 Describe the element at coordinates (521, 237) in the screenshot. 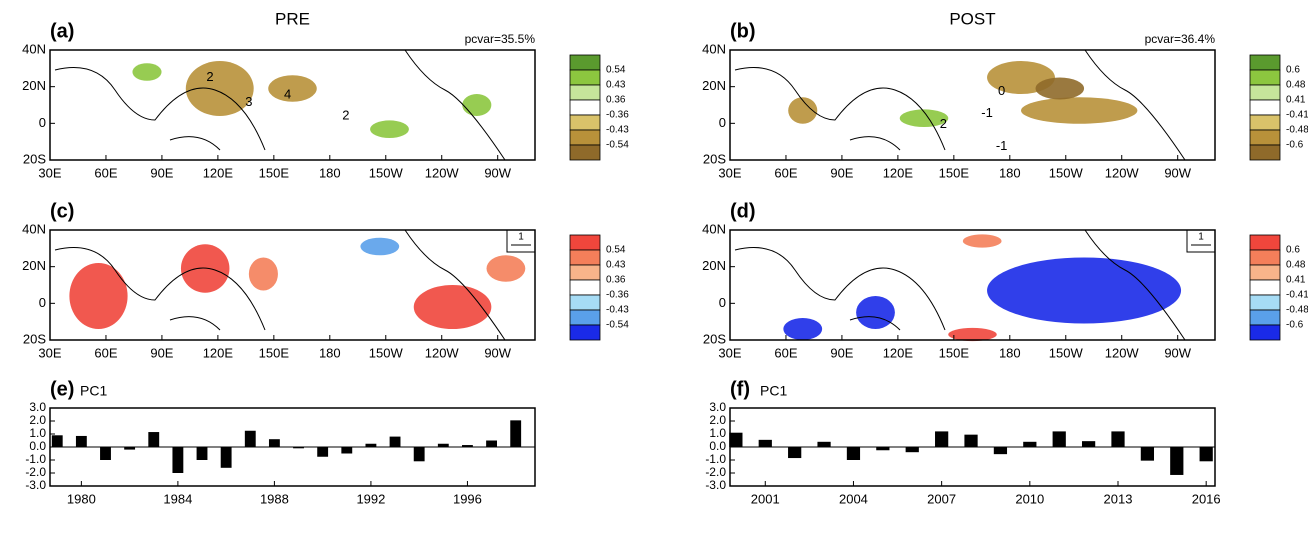

I see `reference-vector-label: 1` at that location.